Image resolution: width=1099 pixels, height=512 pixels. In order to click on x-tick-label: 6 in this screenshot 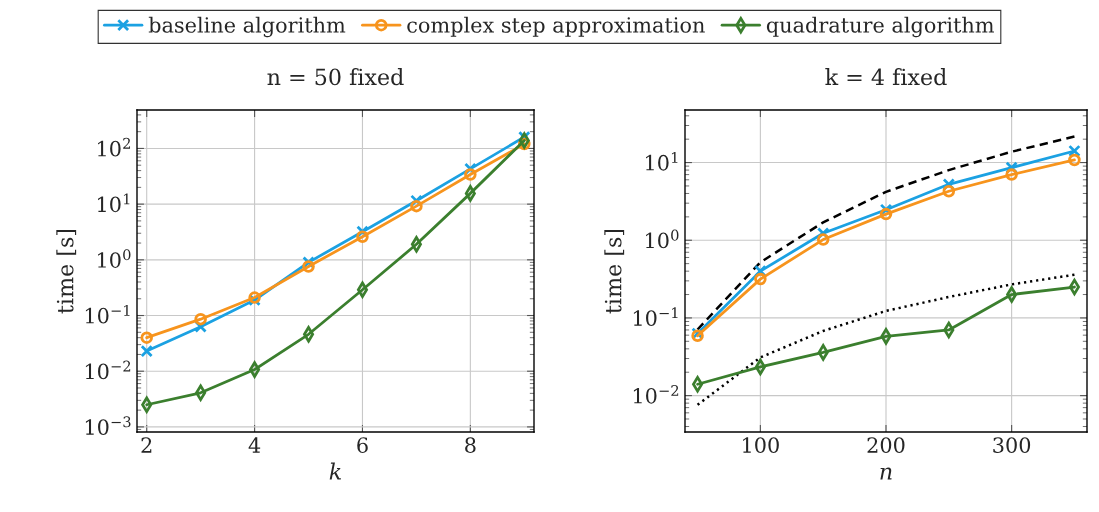, I will do `click(362, 445)`.